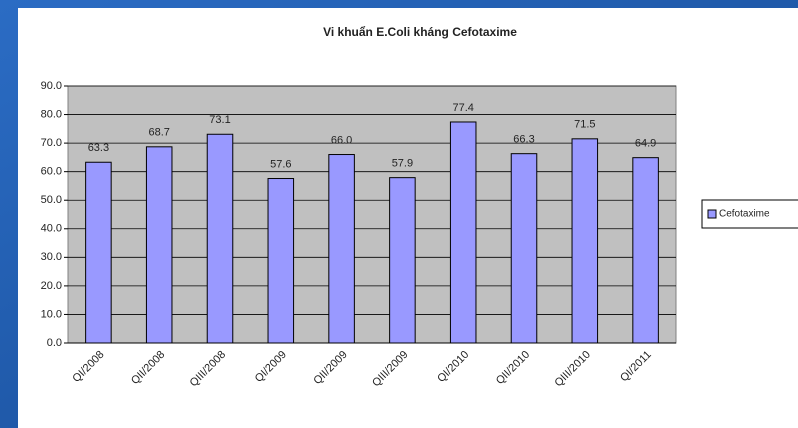  Describe the element at coordinates (280, 164) in the screenshot. I see `value-label: 57.6` at that location.